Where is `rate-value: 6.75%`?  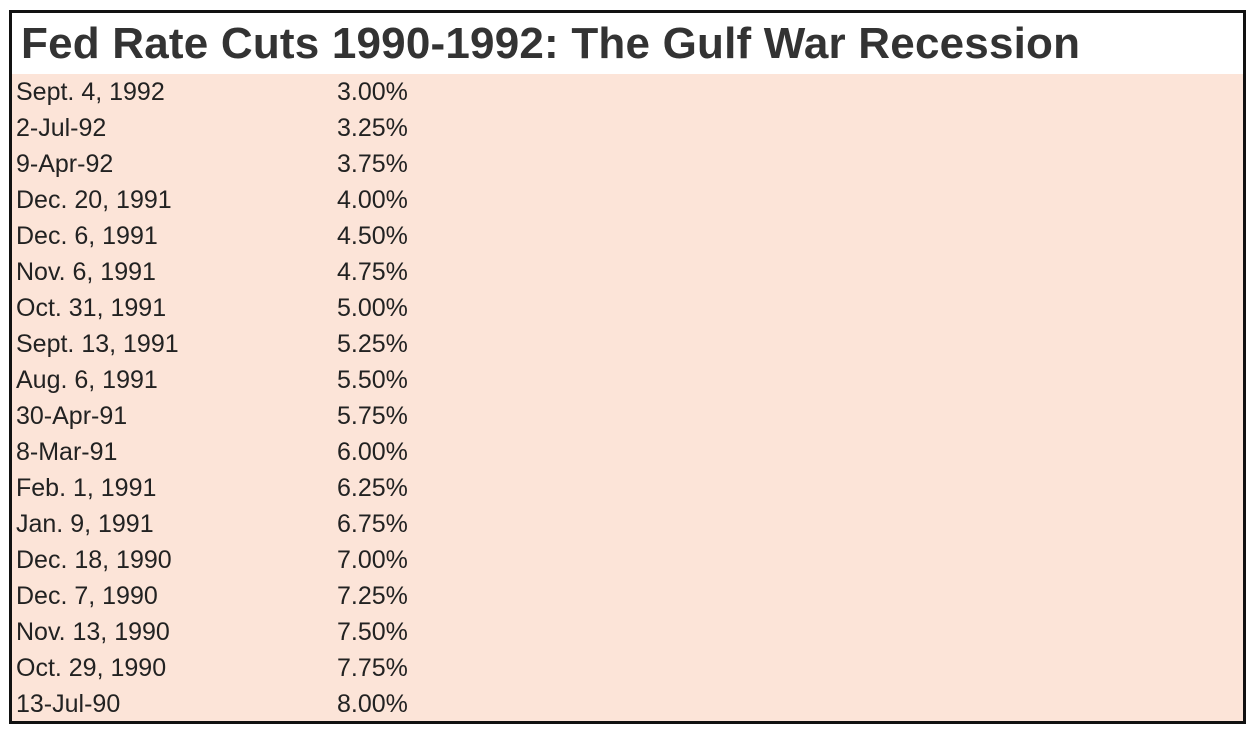
rate-value: 6.75% is located at coordinates (372, 523).